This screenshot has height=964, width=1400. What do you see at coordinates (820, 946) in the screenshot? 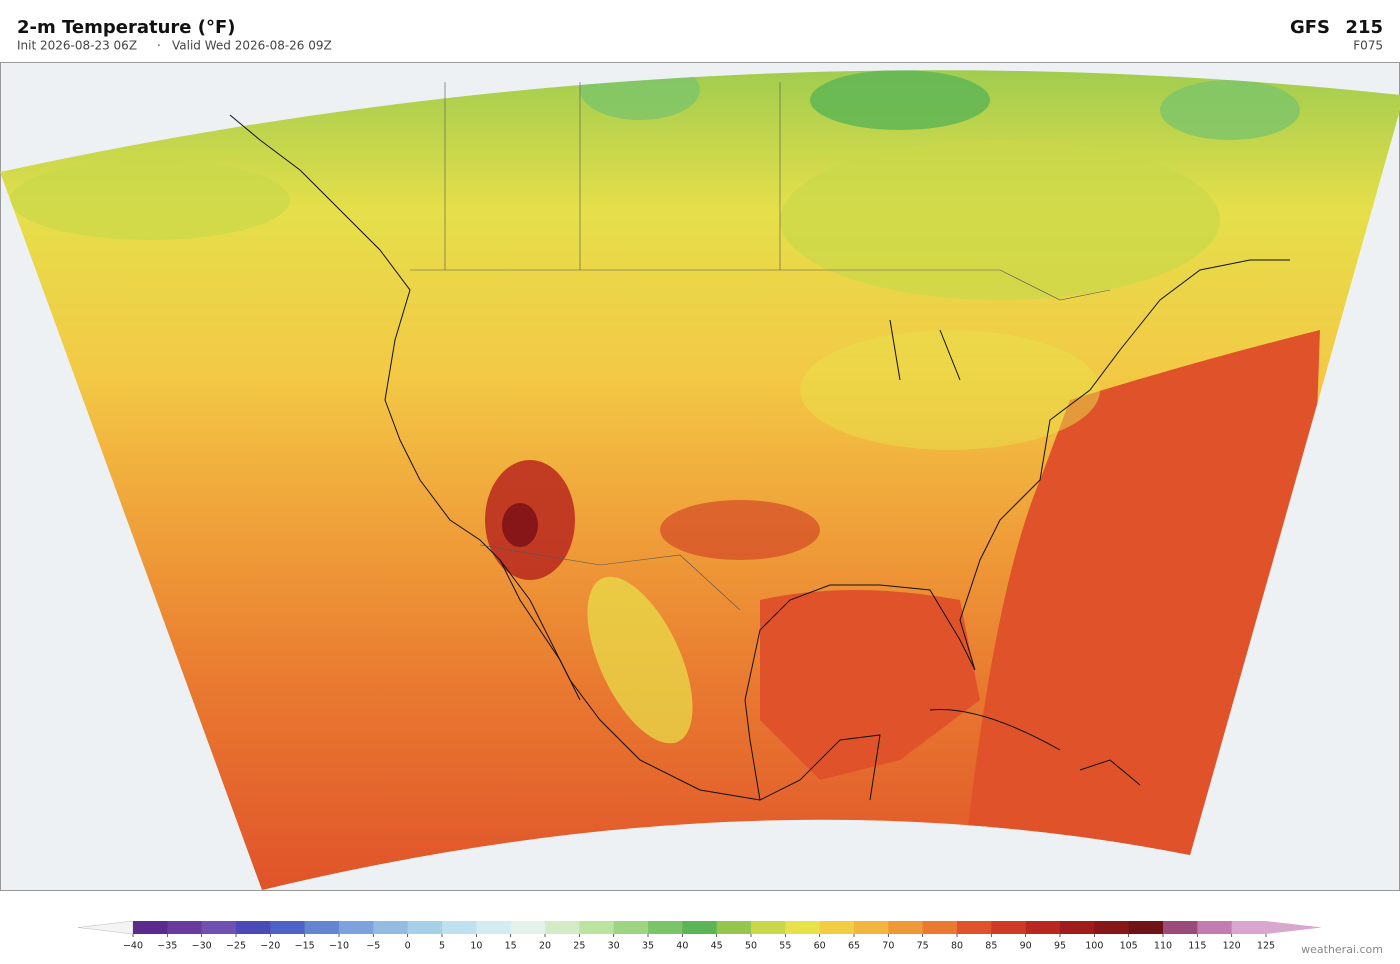
I see `colorbar-tick-label: 60` at bounding box center [820, 946].